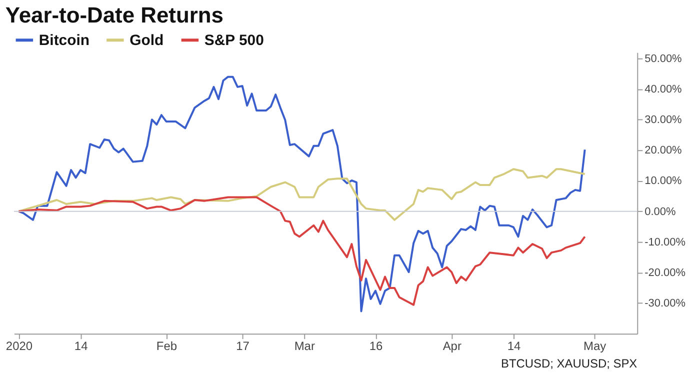 This screenshot has width=690, height=385. What do you see at coordinates (663, 181) in the screenshot?
I see `y-tick-label: 10.00%` at bounding box center [663, 181].